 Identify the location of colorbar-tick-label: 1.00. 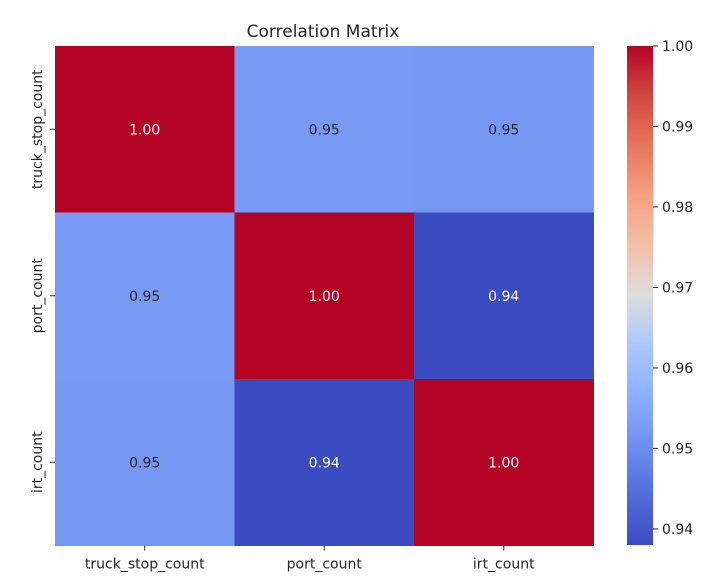
(677, 47).